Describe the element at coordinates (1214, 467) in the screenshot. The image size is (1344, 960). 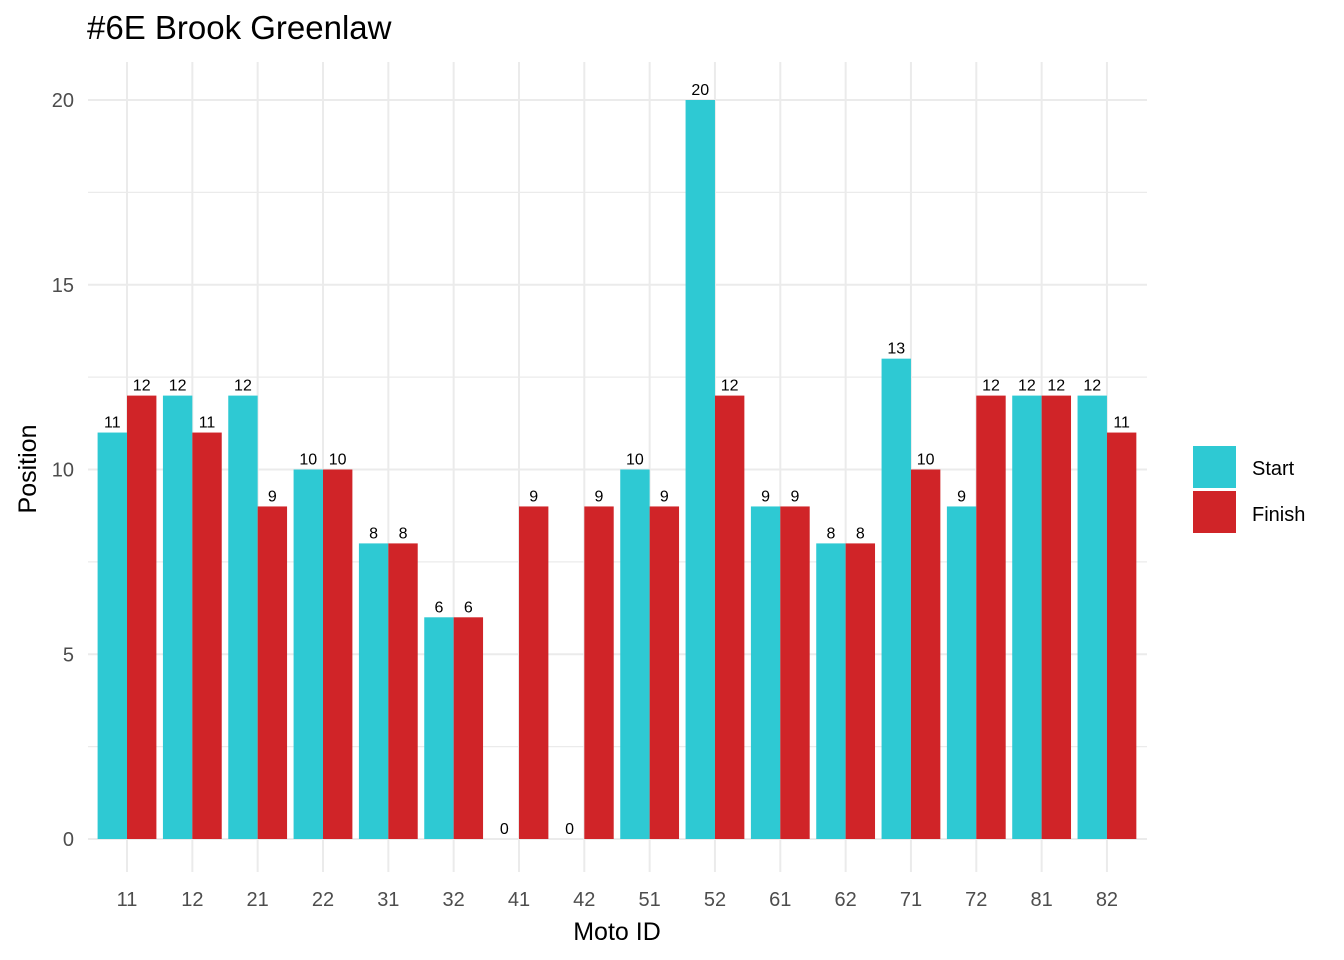
I see `legend-key-start` at that location.